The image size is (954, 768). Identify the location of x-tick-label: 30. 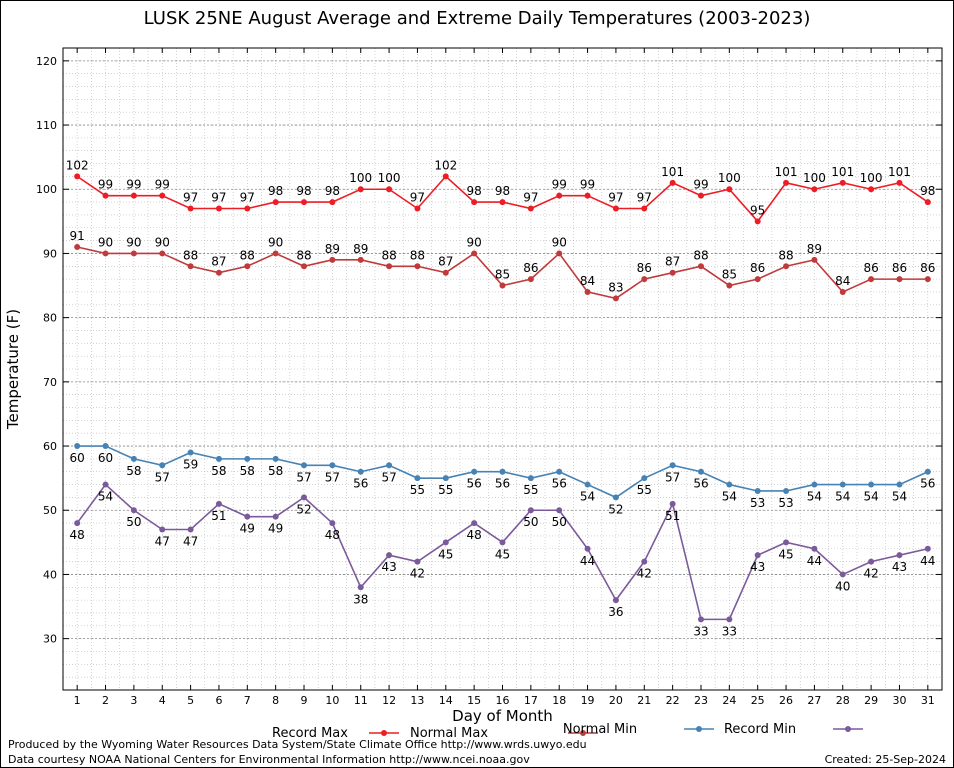
(899, 700).